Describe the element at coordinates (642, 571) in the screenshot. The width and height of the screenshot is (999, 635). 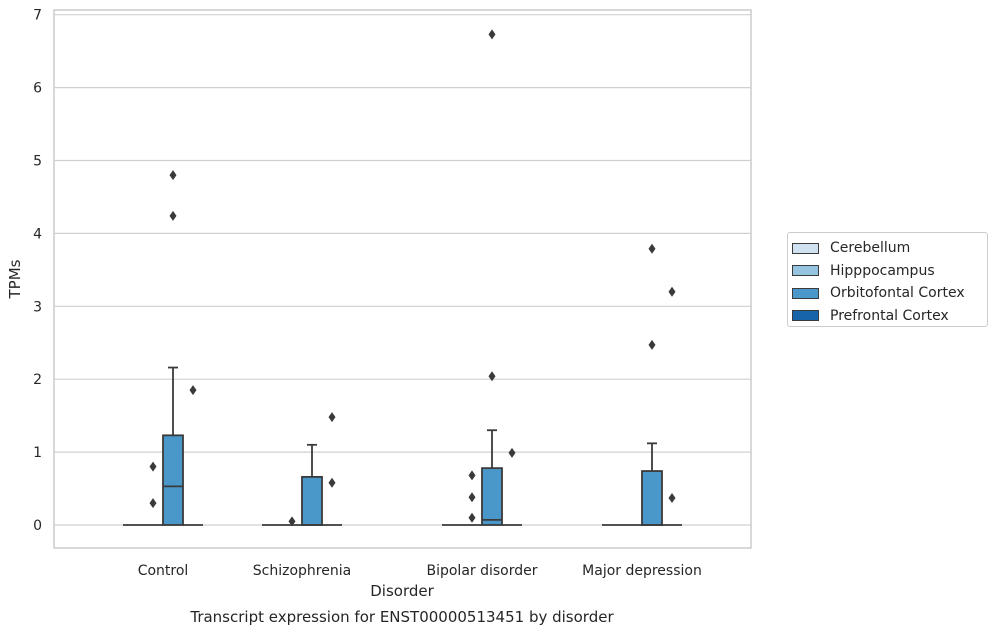
I see `x-tick-label: Major depression` at that location.